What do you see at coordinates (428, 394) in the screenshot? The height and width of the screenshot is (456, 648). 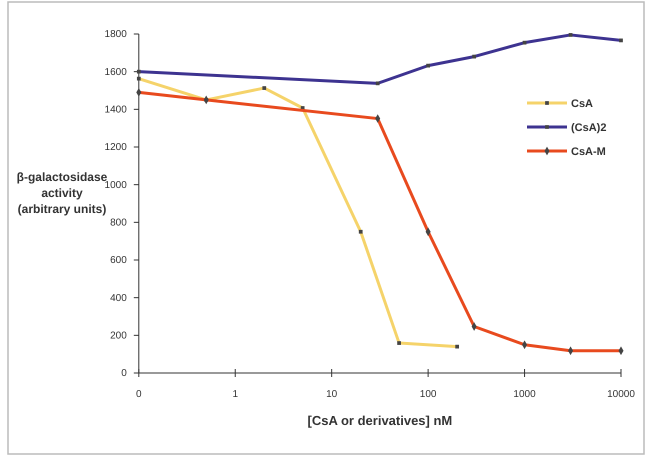 I see `x-tick-label: 100` at bounding box center [428, 394].